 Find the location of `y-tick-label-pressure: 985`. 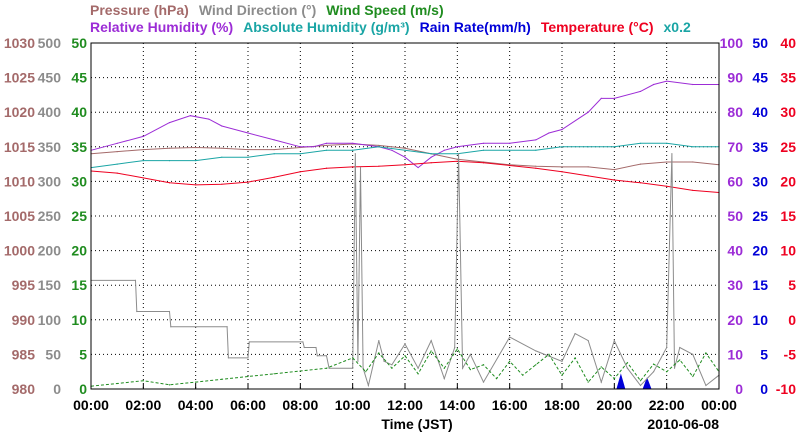

y-tick-label-pressure: 985 is located at coordinates (24, 354).